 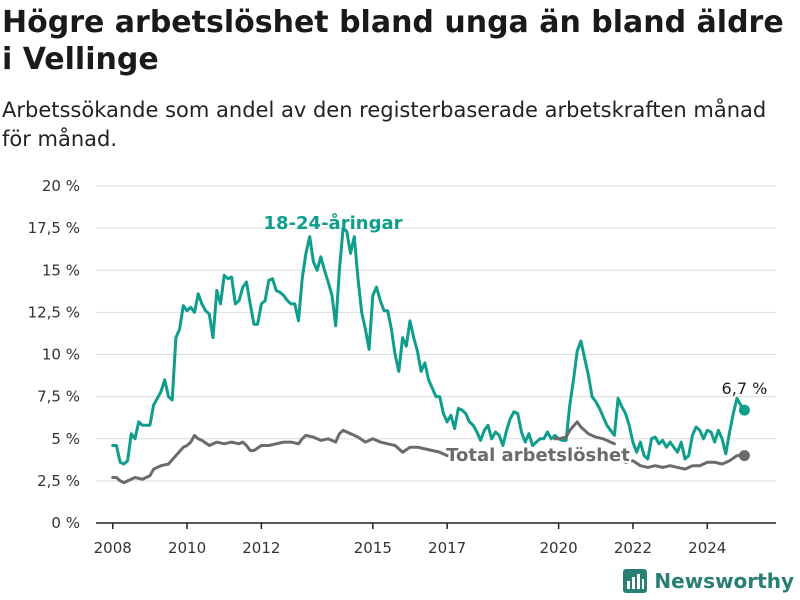 I want to click on x-tick-label: 2008, so click(x=113, y=548).